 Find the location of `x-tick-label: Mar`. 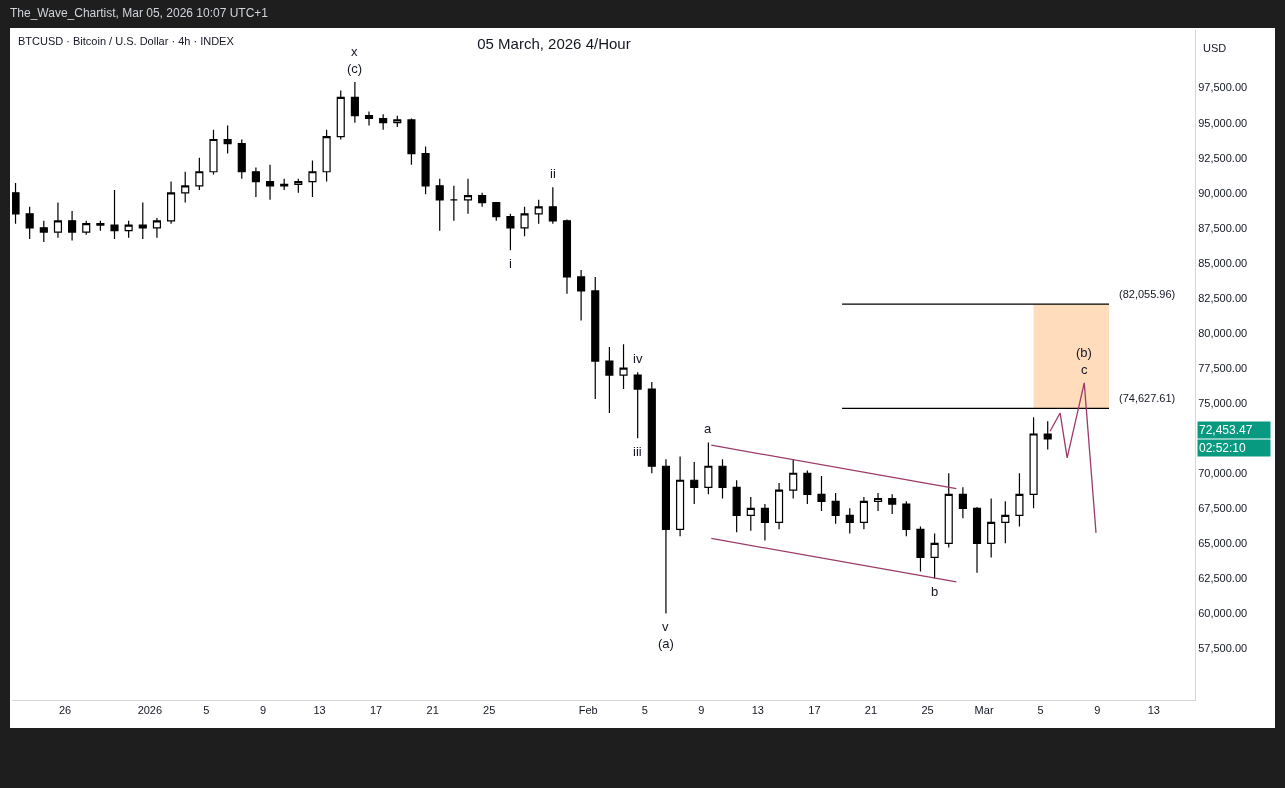

x-tick-label: Mar is located at coordinates (984, 710).